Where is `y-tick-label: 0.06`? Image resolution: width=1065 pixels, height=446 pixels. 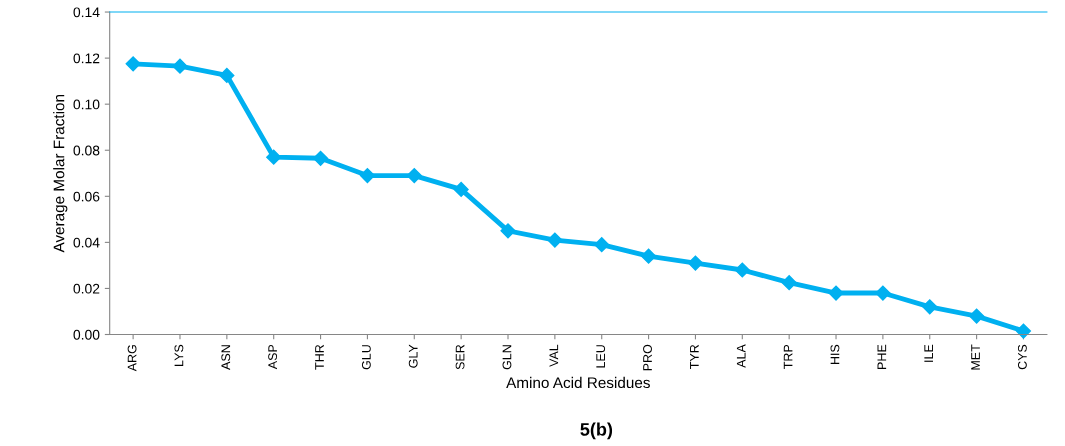 y-tick-label: 0.06 is located at coordinates (86, 196).